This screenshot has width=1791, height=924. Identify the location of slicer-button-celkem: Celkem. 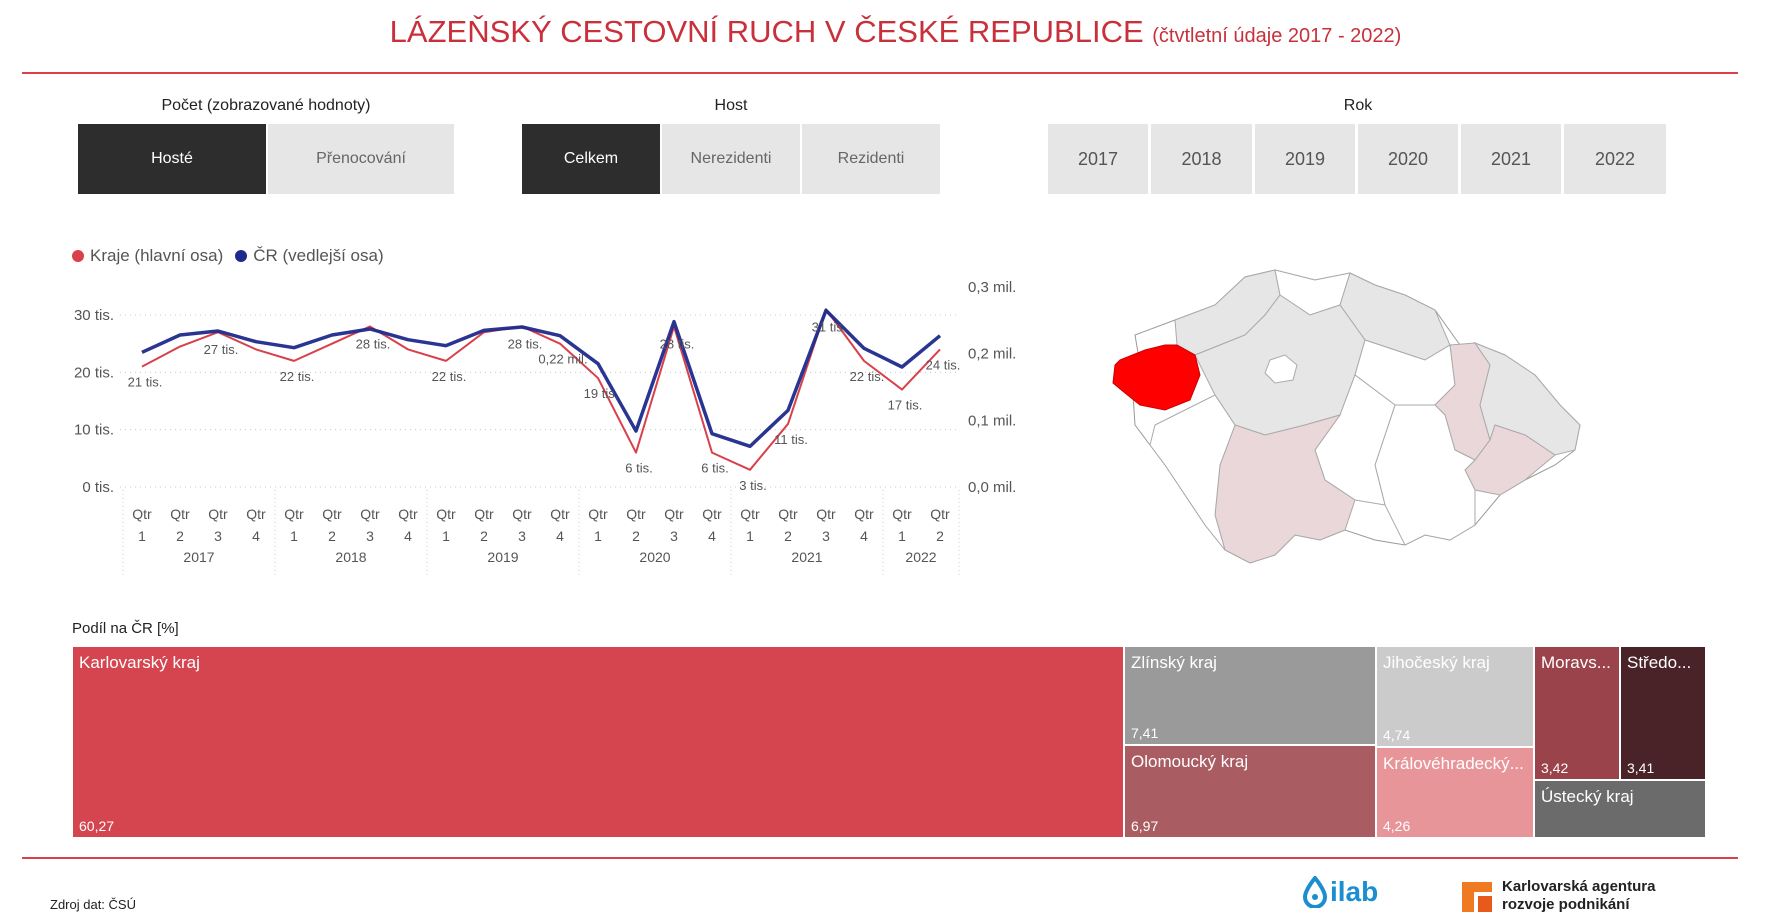
(591, 159).